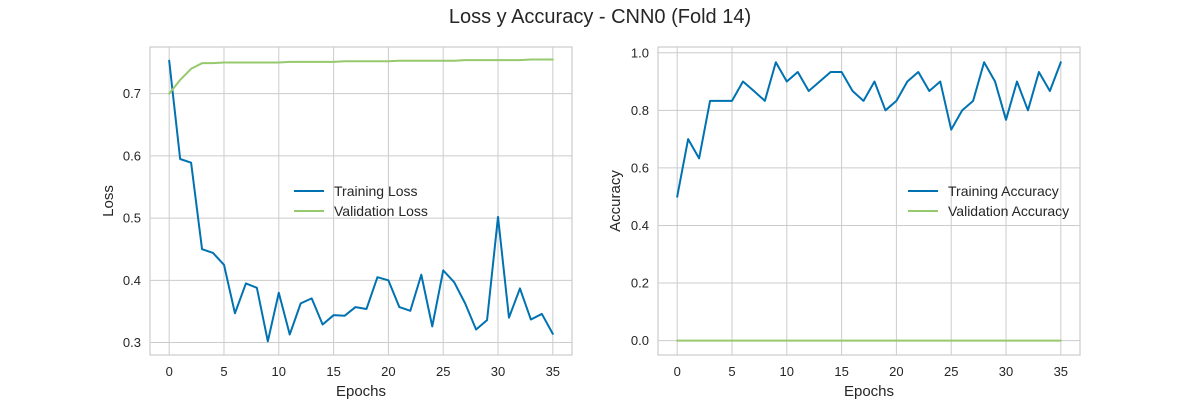 Image resolution: width=1200 pixels, height=400 pixels. I want to click on loss-y-tick-label: 0.3, so click(132, 342).